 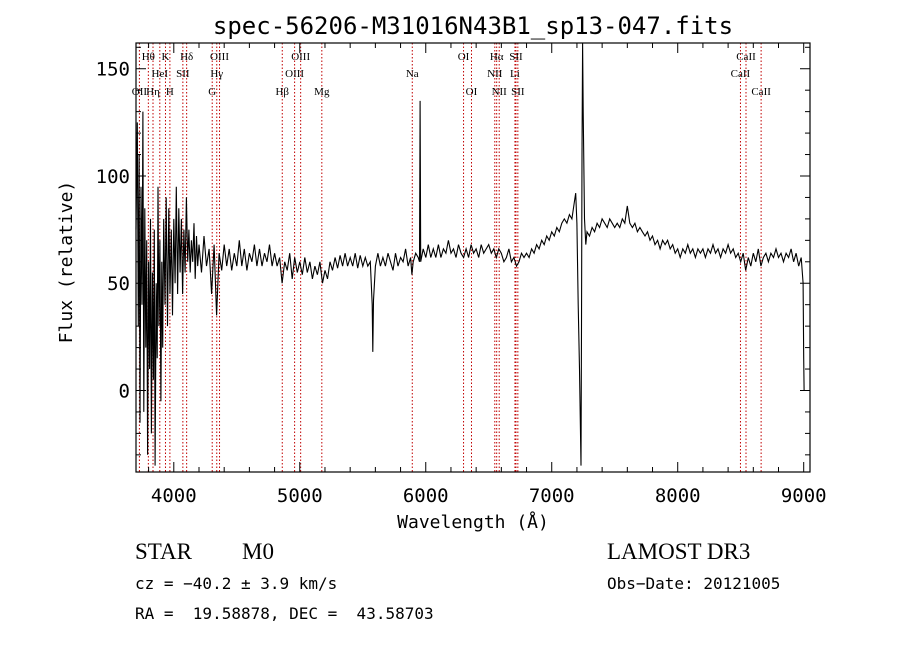 What do you see at coordinates (552, 496) in the screenshot?
I see `x-tick-label: 7000` at bounding box center [552, 496].